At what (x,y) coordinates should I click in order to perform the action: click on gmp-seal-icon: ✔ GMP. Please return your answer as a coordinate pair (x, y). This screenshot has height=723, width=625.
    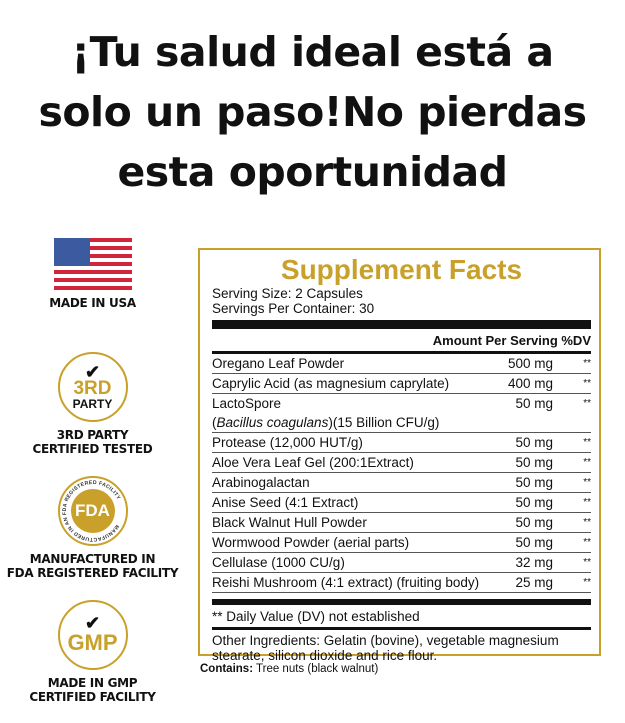
    Looking at the image, I should click on (92, 635).